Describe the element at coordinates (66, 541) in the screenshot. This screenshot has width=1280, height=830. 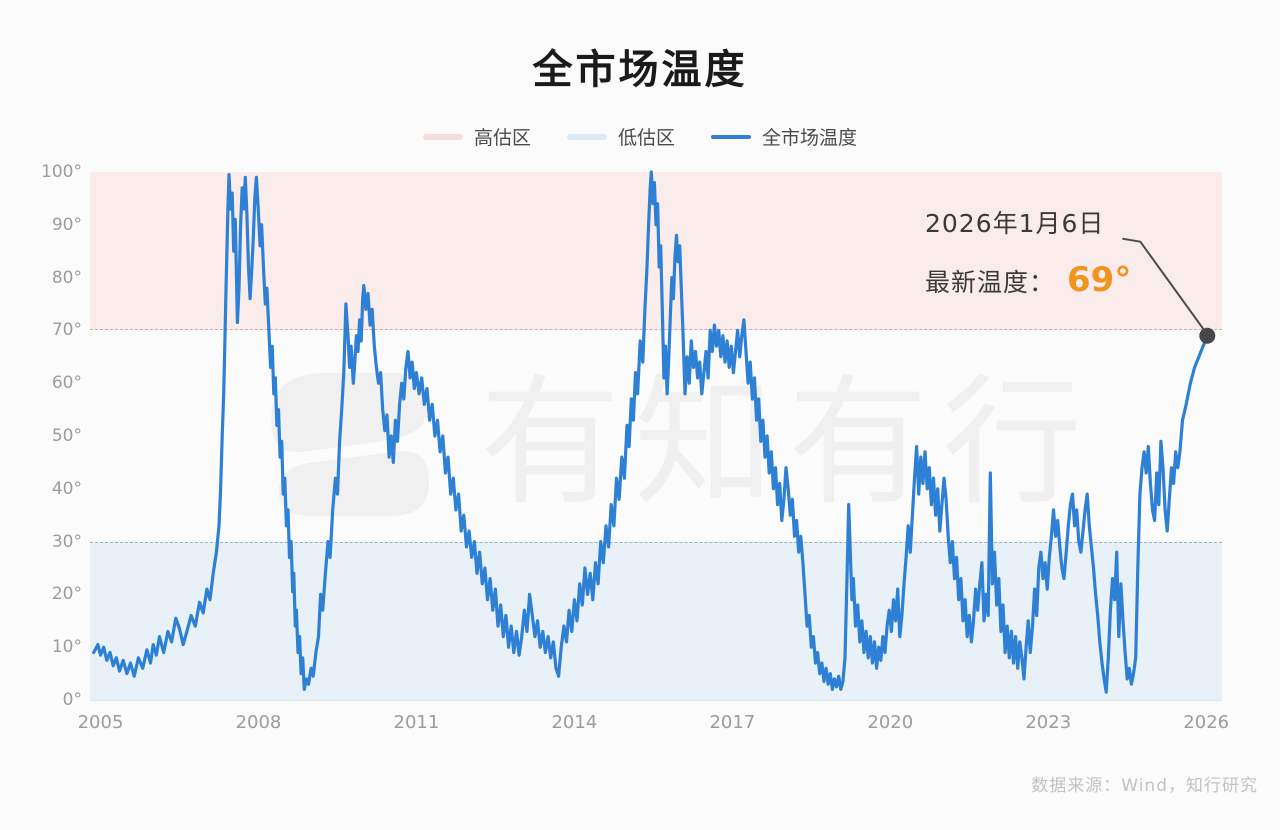
I see `y-axis-tick-label: 30°` at that location.